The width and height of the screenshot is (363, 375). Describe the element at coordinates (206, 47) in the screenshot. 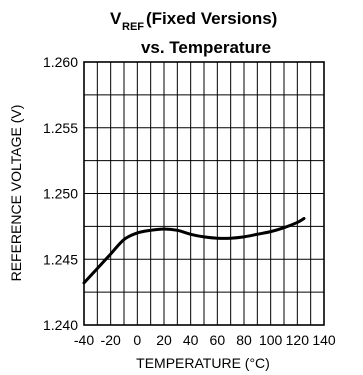

I see `chart-title-line2: vs. Temperature` at that location.